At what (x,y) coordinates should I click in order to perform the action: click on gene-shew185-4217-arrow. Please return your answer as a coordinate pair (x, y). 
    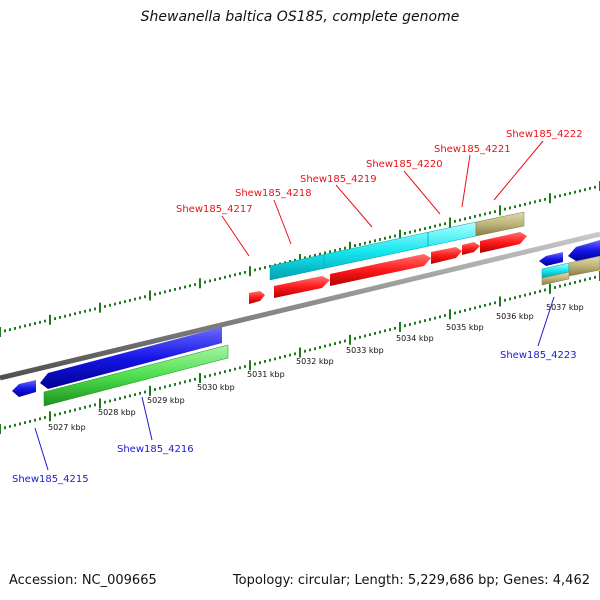
    Looking at the image, I should click on (257, 297).